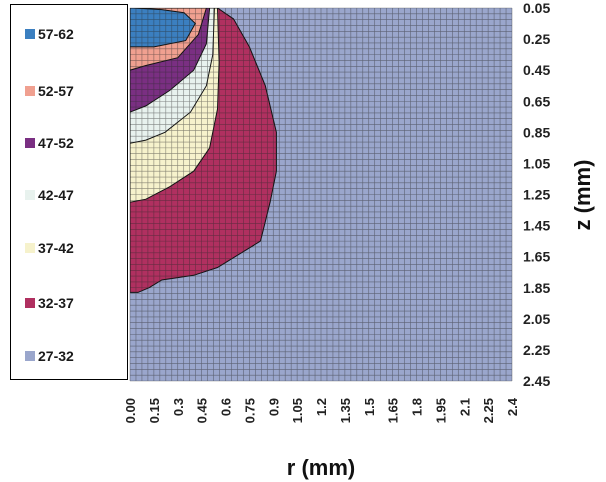 This screenshot has width=606, height=482. I want to click on legend-label: 27-32, so click(56, 356).